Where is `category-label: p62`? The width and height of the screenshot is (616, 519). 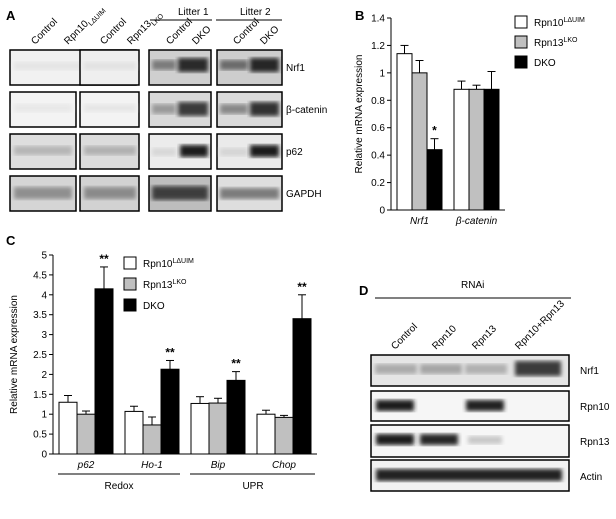
category-label: p62 is located at coordinates (86, 465).